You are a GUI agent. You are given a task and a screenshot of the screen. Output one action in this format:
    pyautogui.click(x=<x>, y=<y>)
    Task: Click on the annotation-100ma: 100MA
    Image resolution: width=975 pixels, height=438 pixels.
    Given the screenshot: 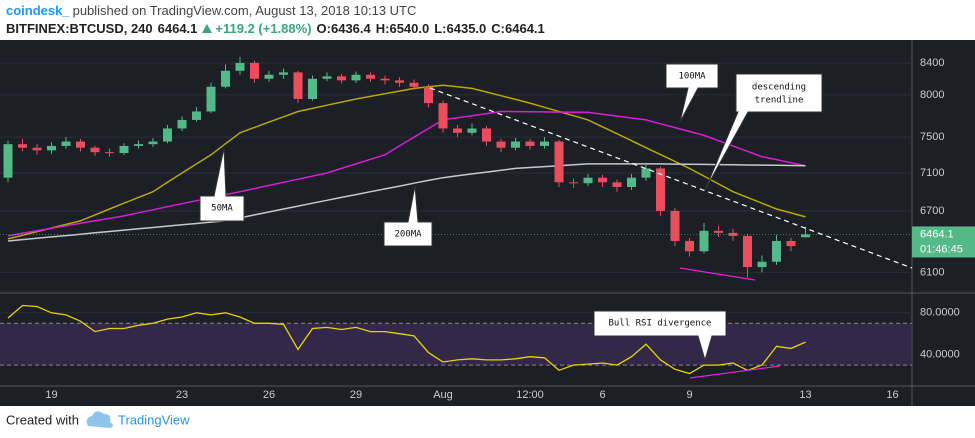 What is the action you would take?
    pyautogui.click(x=692, y=77)
    